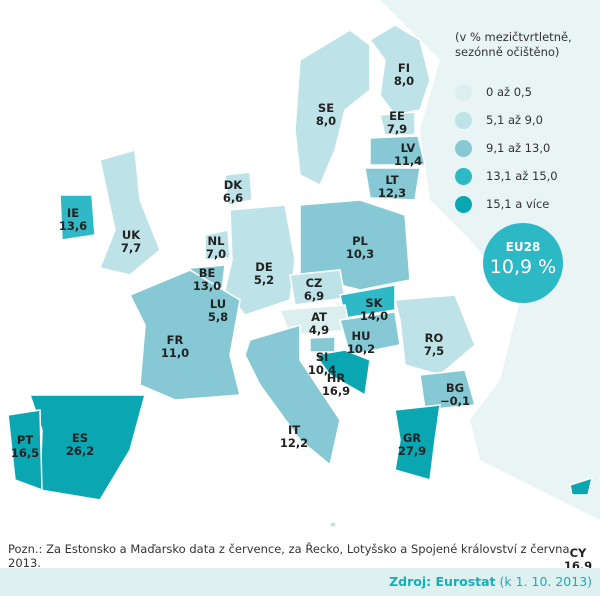 The image size is (600, 596). I want to click on country-es, so click(87, 447).